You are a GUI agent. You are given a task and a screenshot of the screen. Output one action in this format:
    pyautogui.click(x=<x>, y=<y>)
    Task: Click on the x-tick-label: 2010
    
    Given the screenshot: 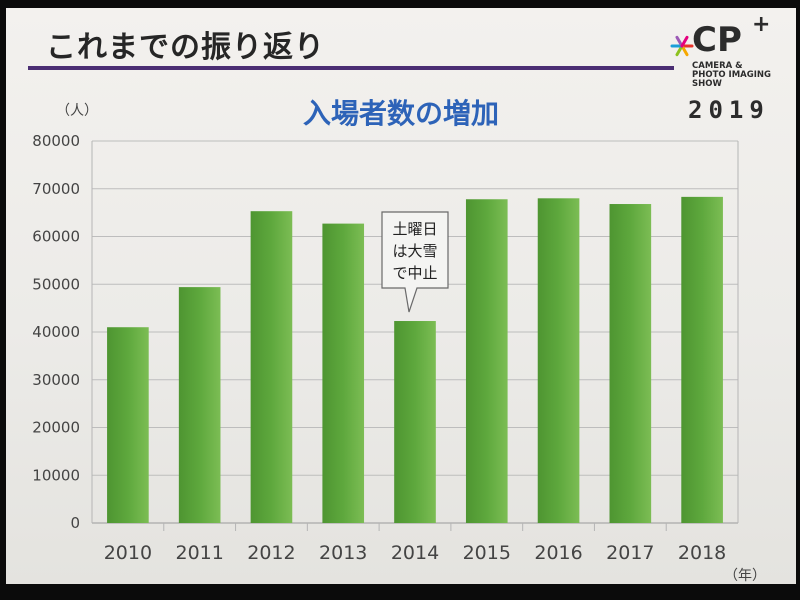 What is the action you would take?
    pyautogui.click(x=128, y=553)
    